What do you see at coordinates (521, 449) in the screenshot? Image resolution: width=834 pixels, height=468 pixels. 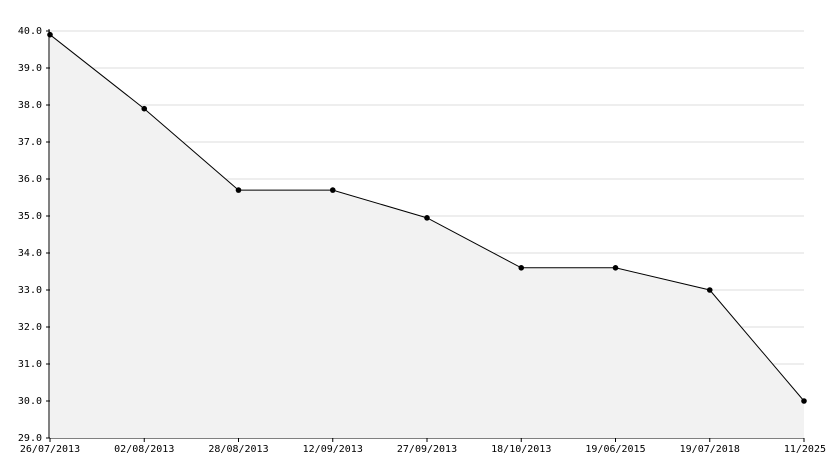 I see `x-tick-label: 18/10/2013` at bounding box center [521, 449].